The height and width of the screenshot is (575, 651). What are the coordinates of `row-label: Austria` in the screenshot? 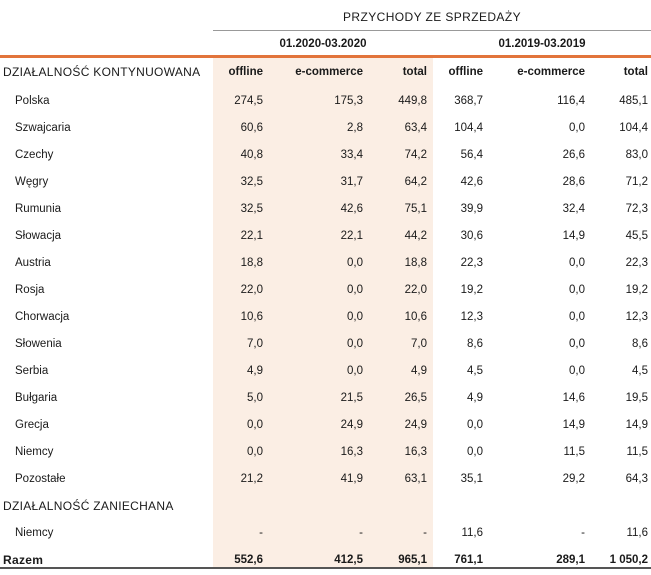 It's located at (33, 263).